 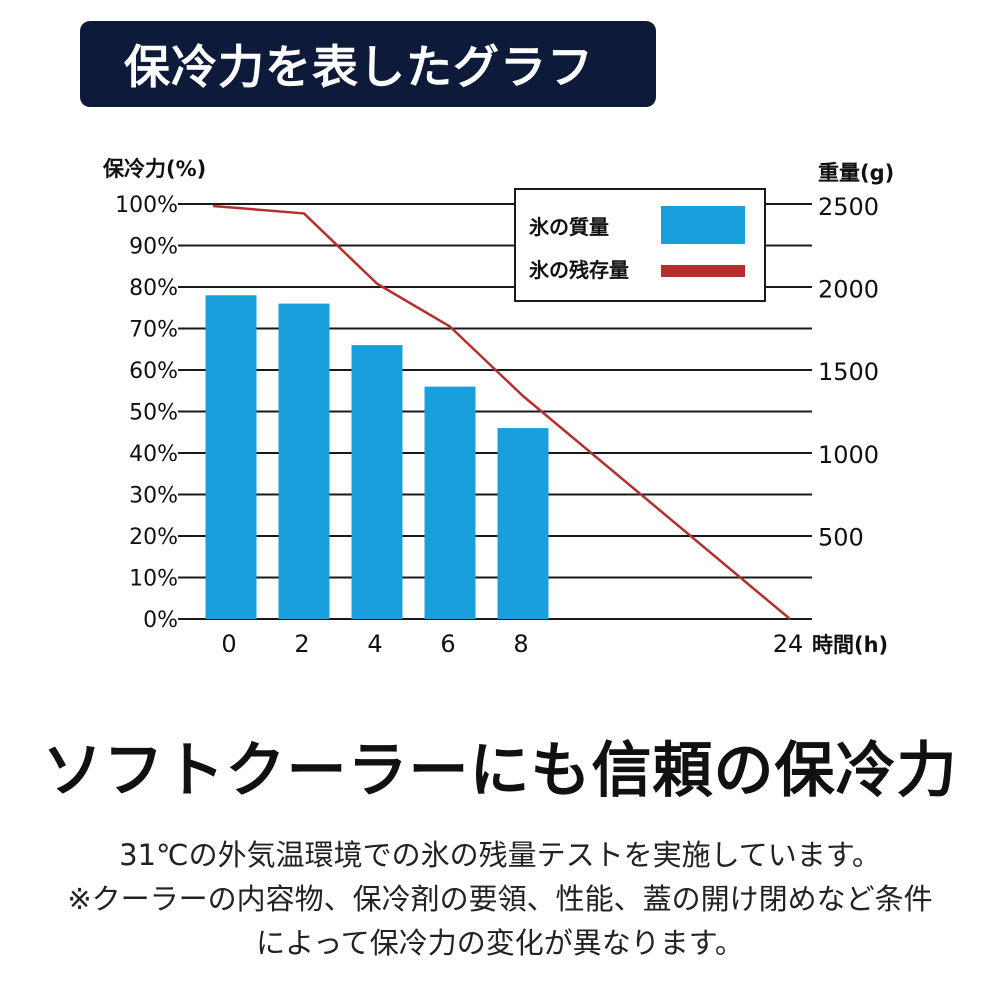 I want to click on y-left-tick-label: 100%, so click(x=146, y=205).